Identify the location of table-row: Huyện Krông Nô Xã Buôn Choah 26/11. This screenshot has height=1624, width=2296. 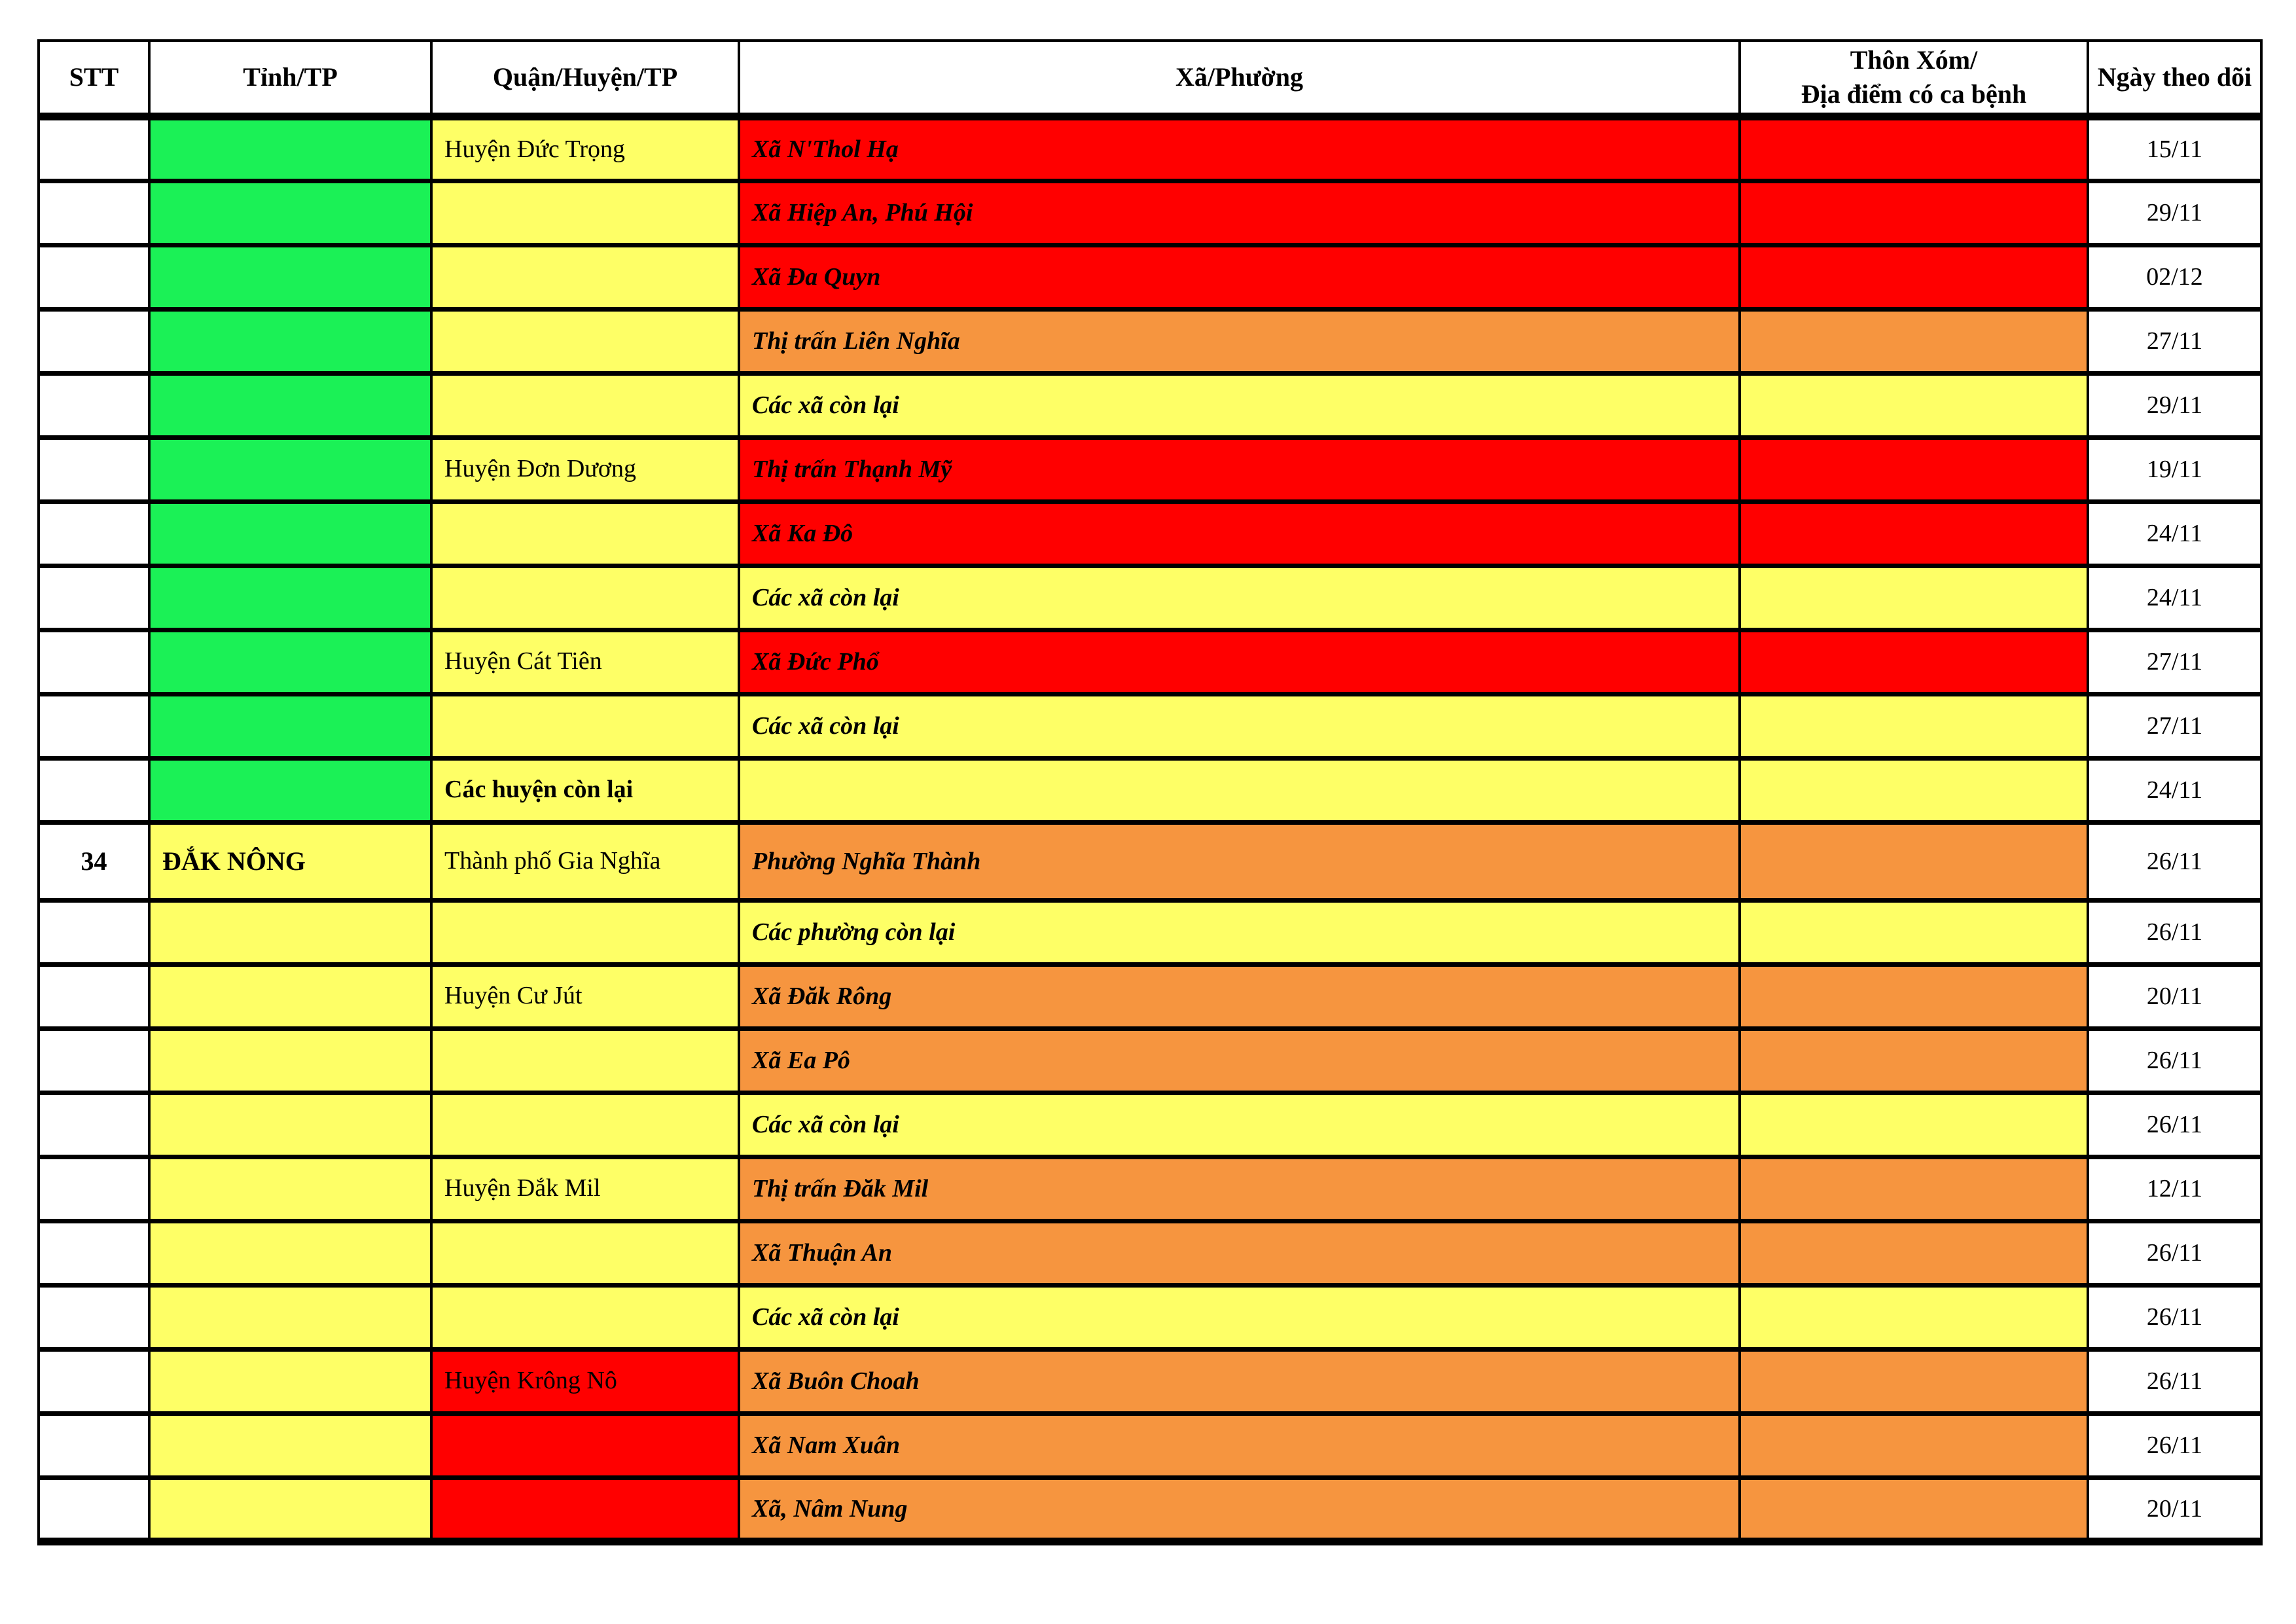
(1150, 1381).